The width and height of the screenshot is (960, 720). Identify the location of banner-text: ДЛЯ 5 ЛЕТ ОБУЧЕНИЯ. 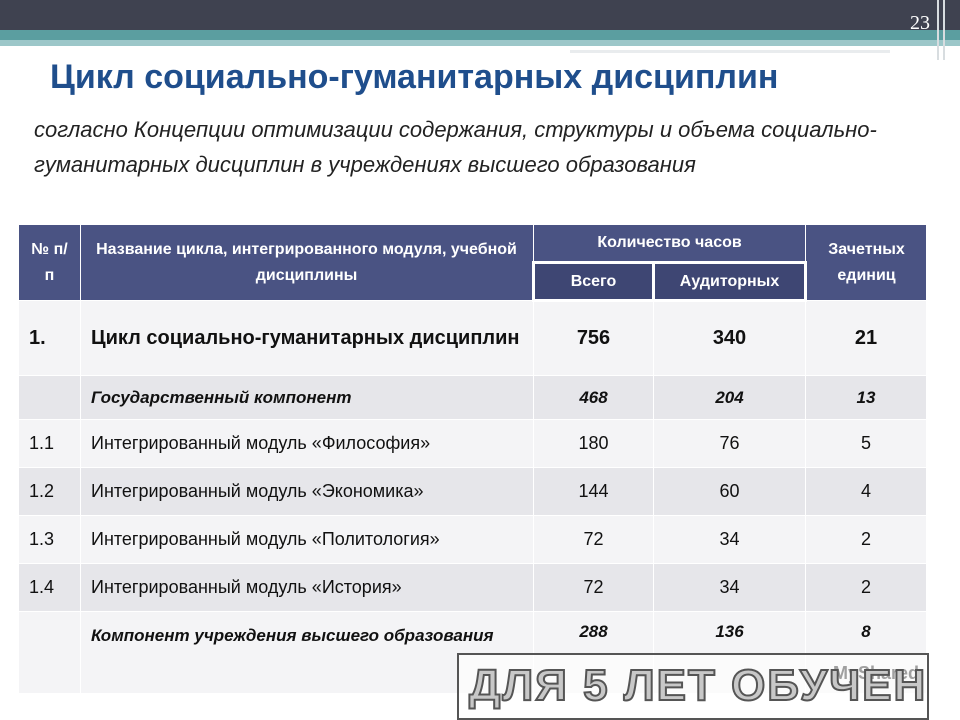
(698, 685).